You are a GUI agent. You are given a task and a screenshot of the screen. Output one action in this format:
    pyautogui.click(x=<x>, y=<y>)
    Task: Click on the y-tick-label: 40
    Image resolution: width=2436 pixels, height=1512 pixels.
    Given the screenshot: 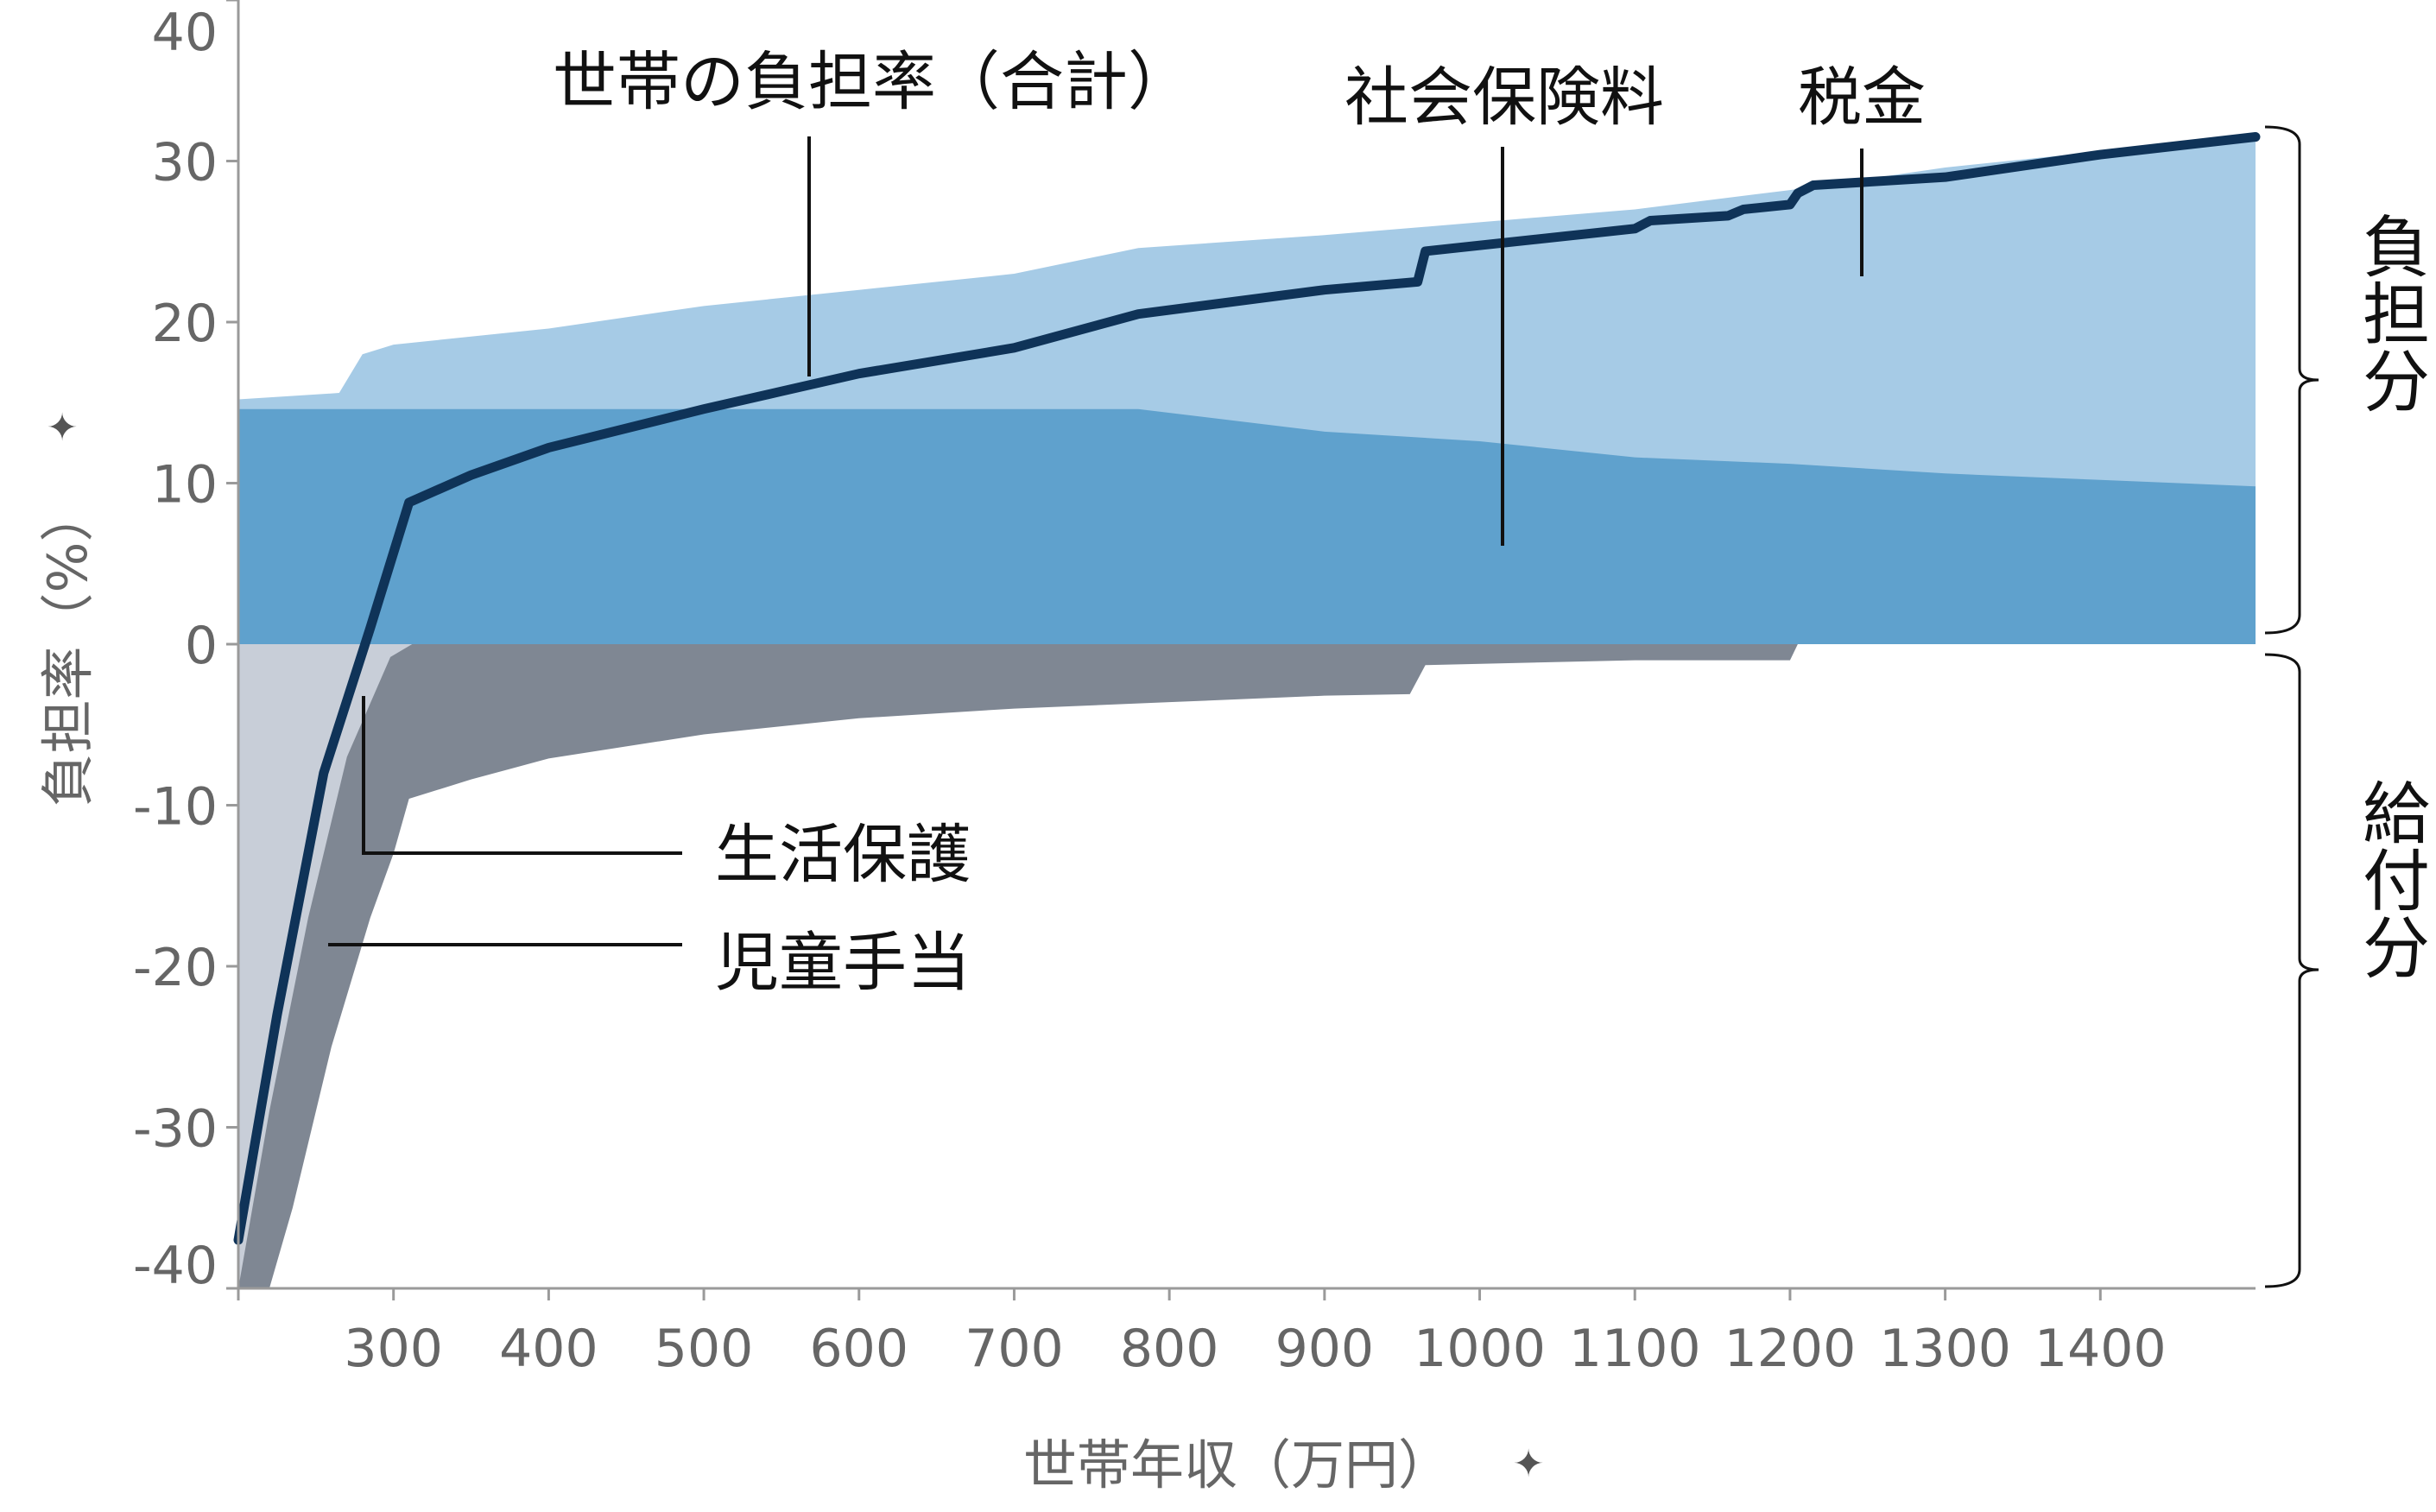 What is the action you would take?
    pyautogui.click(x=185, y=33)
    